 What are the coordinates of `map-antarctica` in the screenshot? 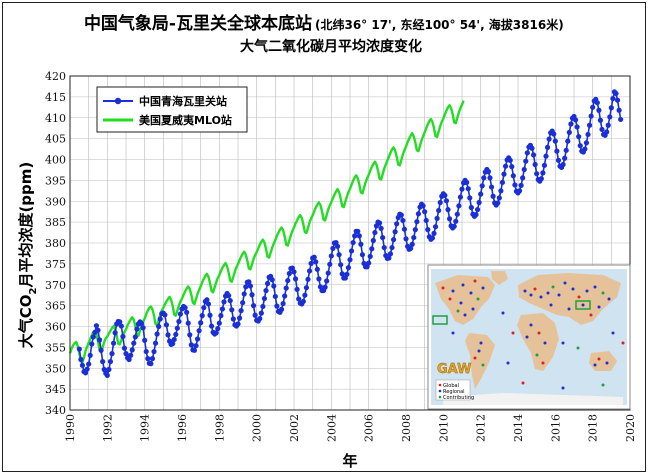 It's located at (533, 399).